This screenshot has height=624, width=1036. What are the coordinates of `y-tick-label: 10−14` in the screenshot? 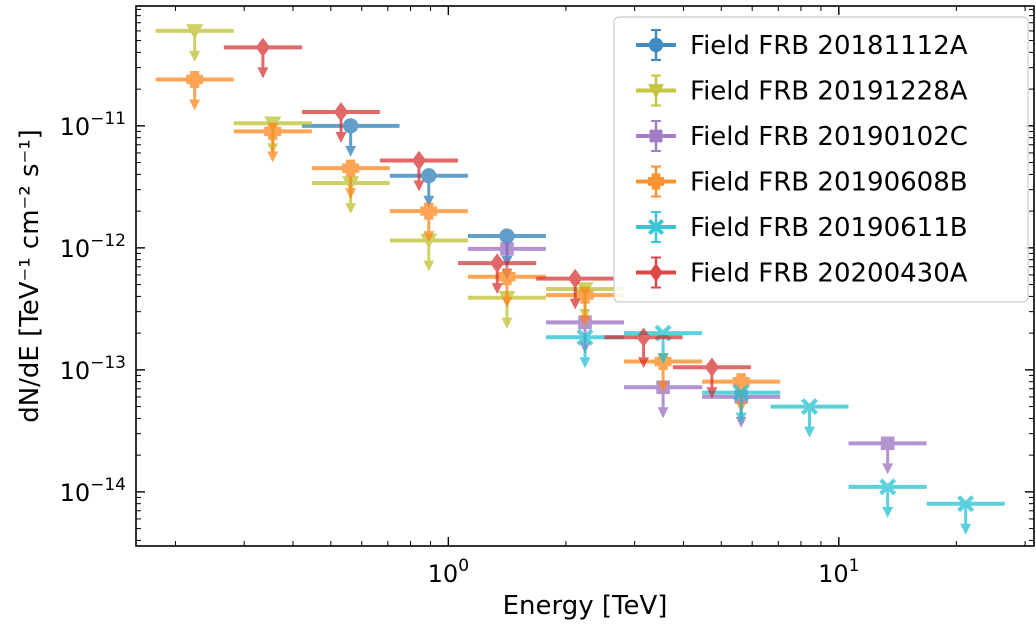 It's located at (93, 491).